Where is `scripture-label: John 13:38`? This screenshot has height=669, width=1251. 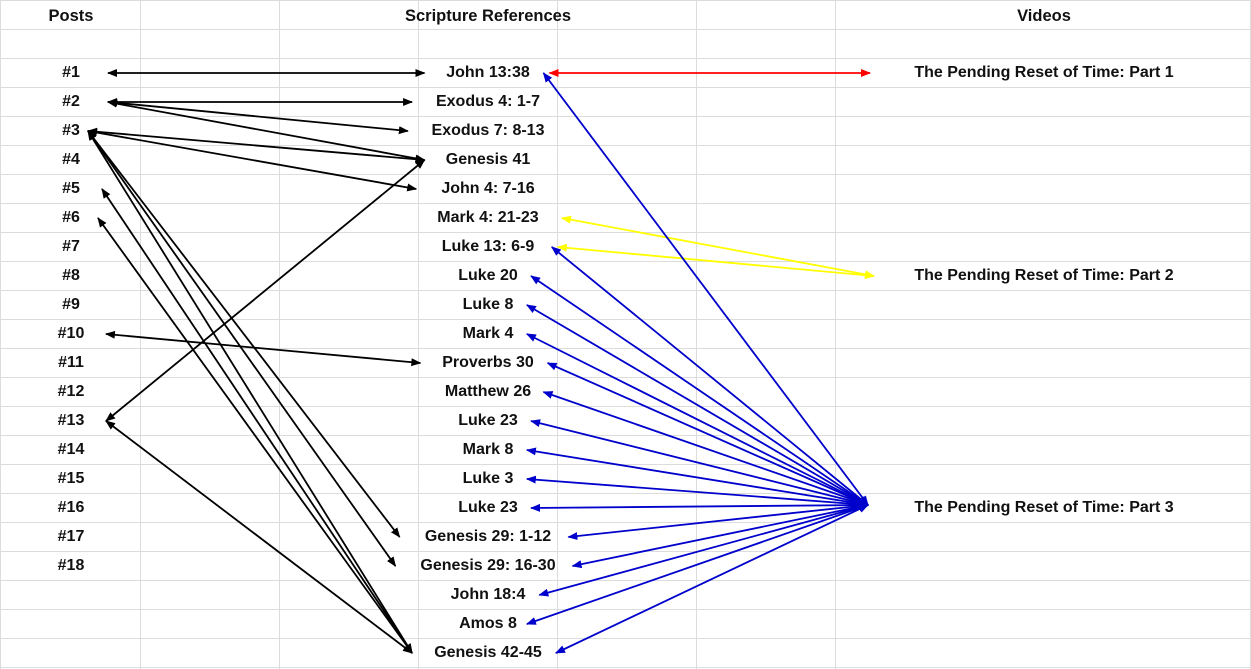 scripture-label: John 13:38 is located at coordinates (488, 72).